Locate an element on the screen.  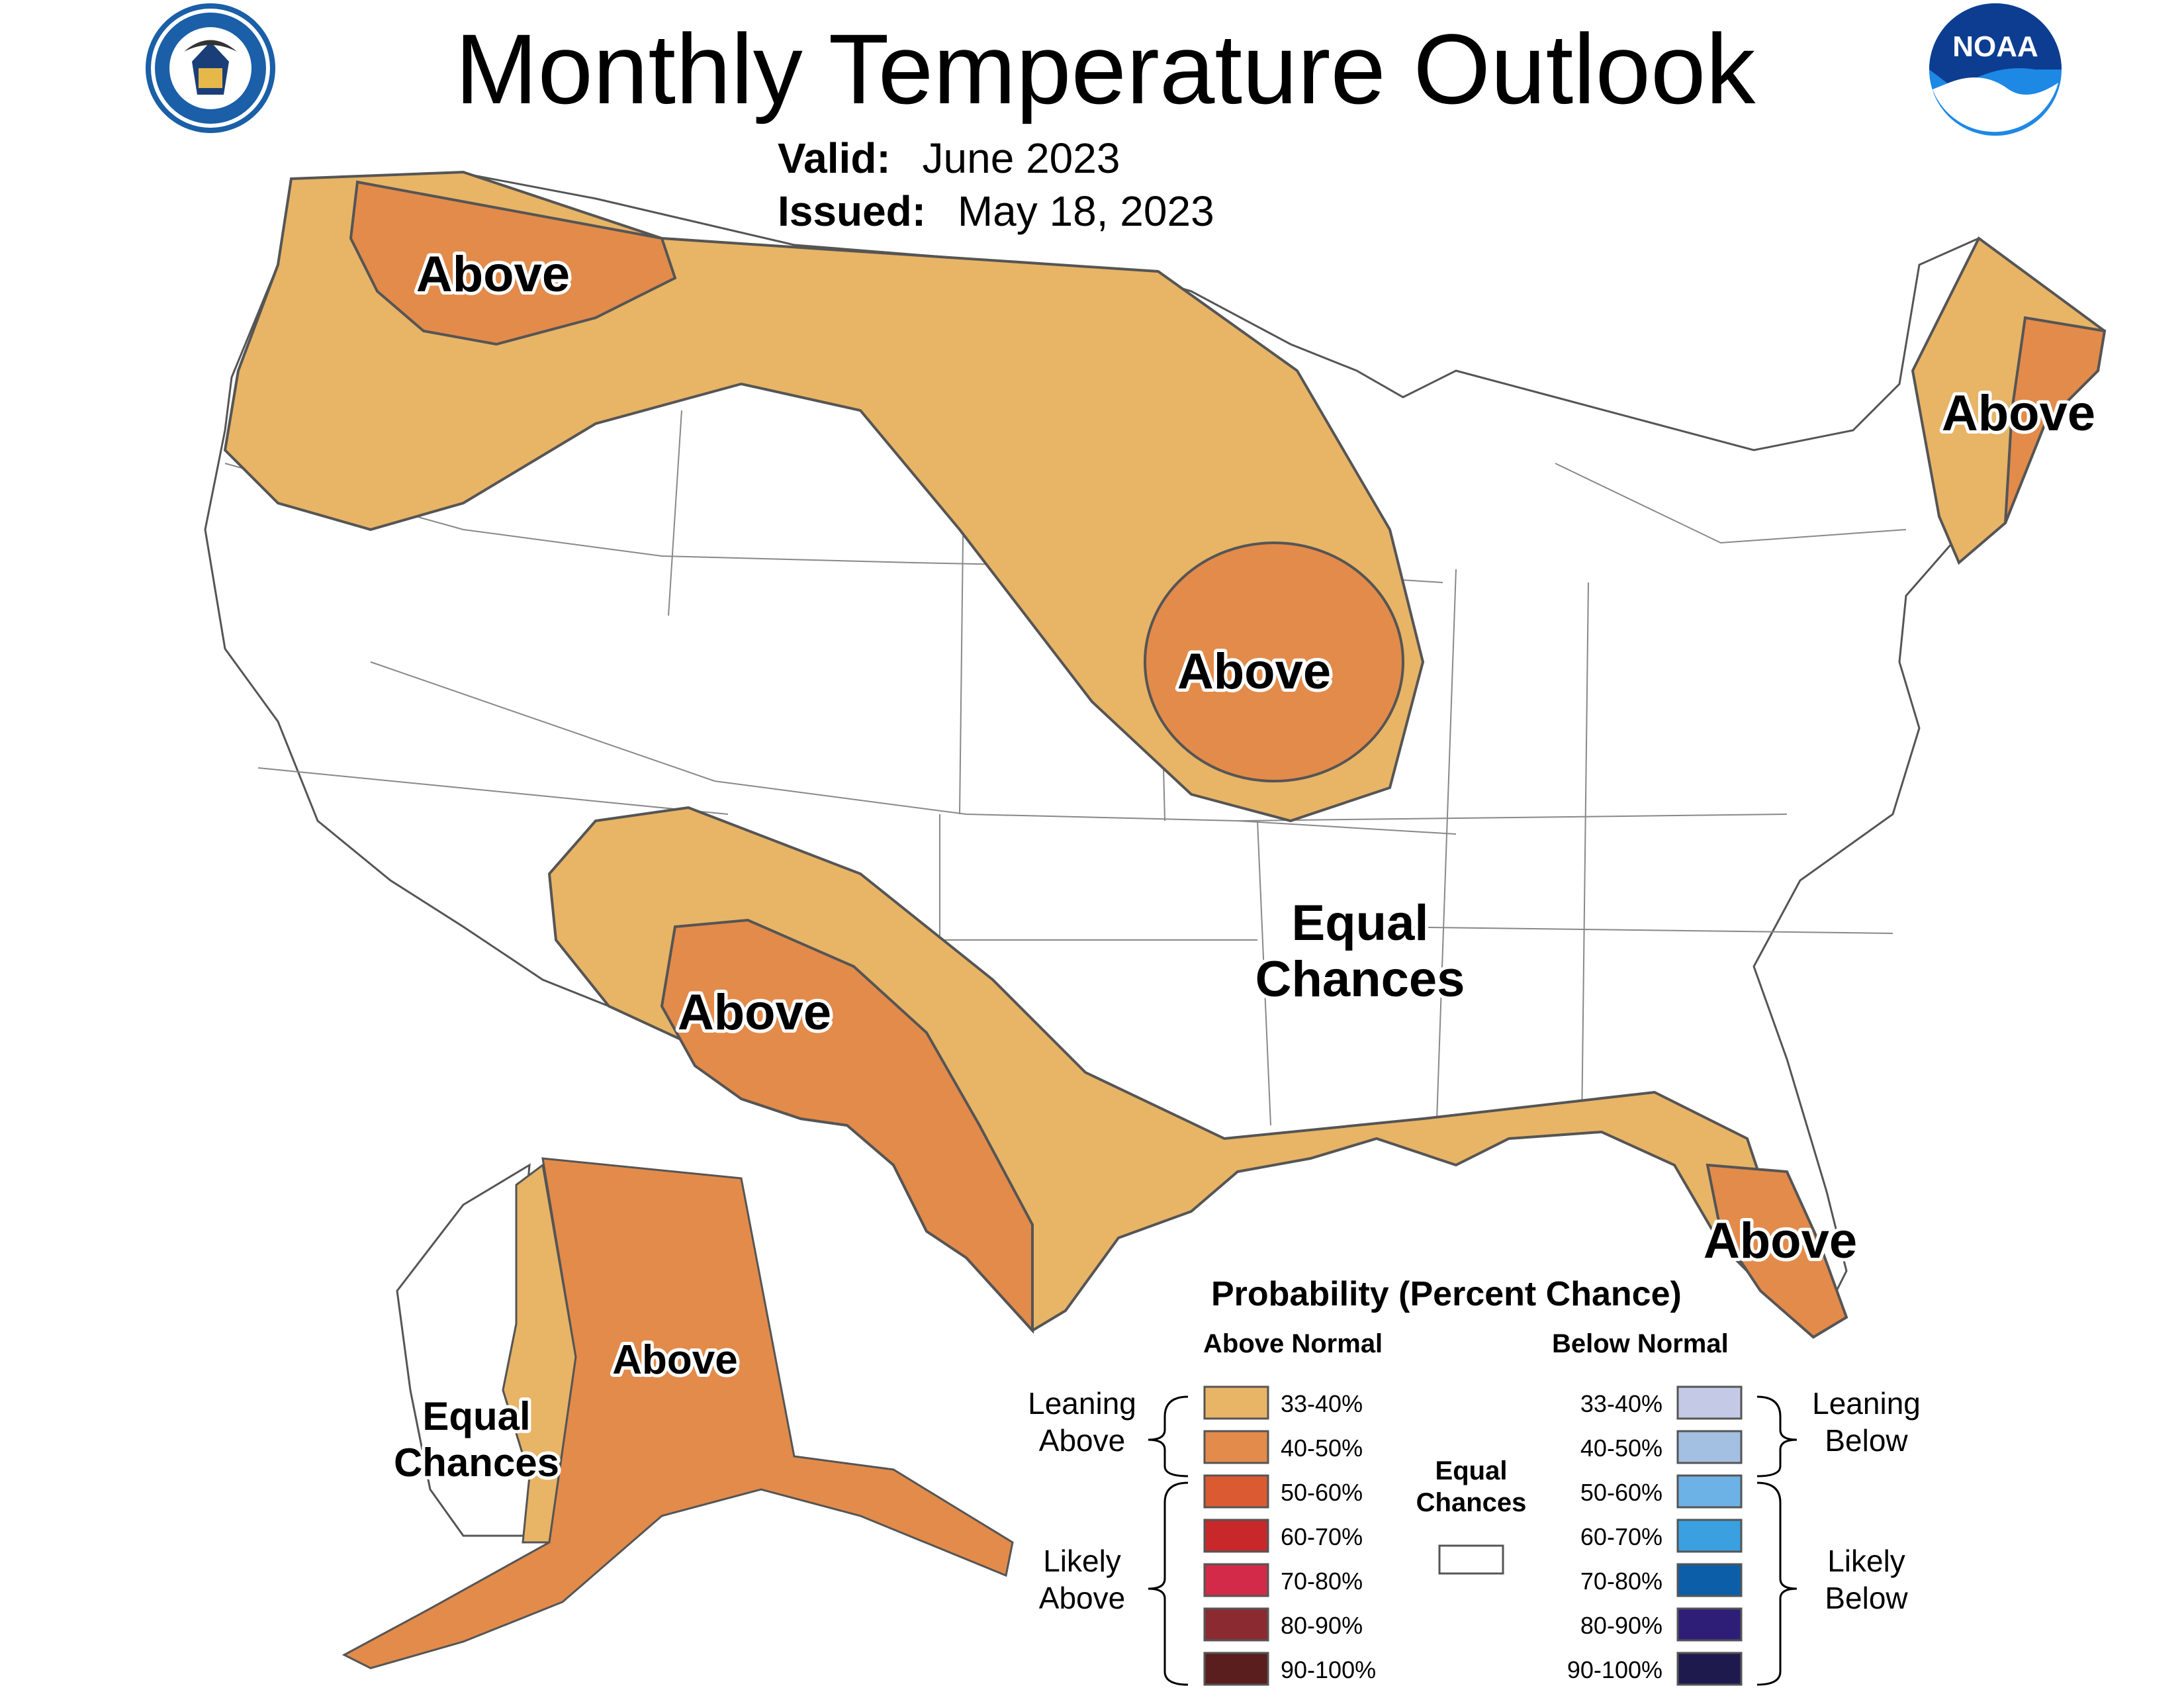
legend-equal-chances: Equal Chances is located at coordinates (1471, 1487).